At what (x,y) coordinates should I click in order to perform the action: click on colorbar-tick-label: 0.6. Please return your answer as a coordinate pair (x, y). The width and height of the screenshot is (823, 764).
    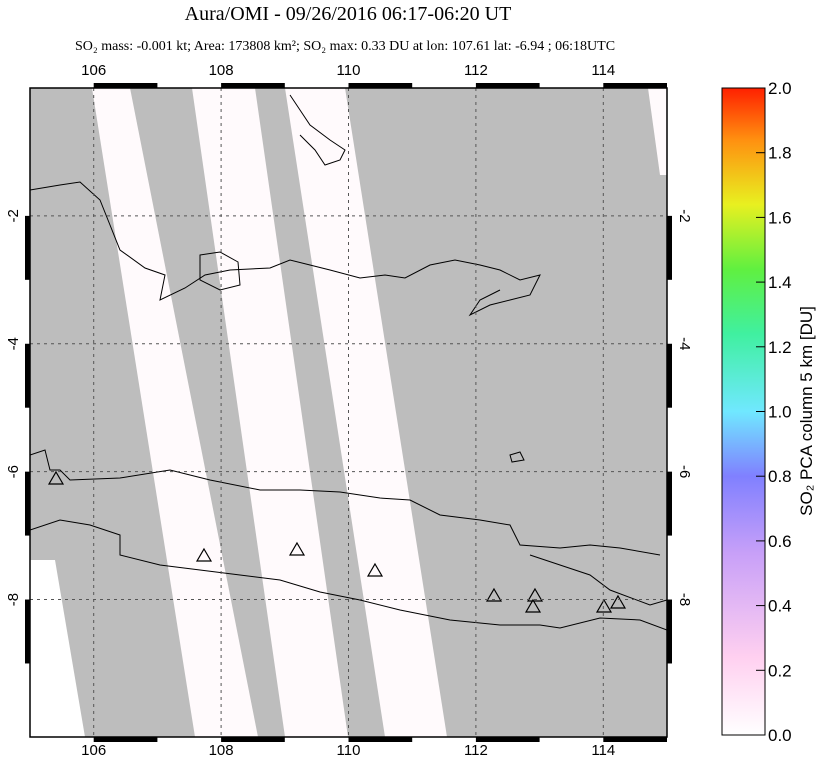
    Looking at the image, I should click on (780, 541).